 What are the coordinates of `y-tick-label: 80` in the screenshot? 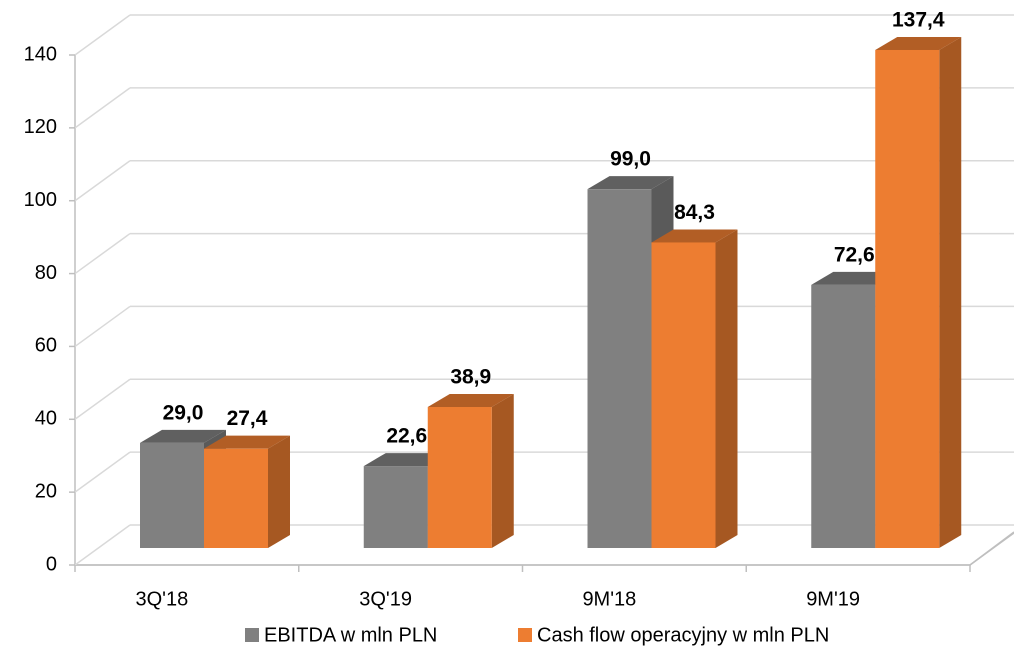 It's located at (46, 273).